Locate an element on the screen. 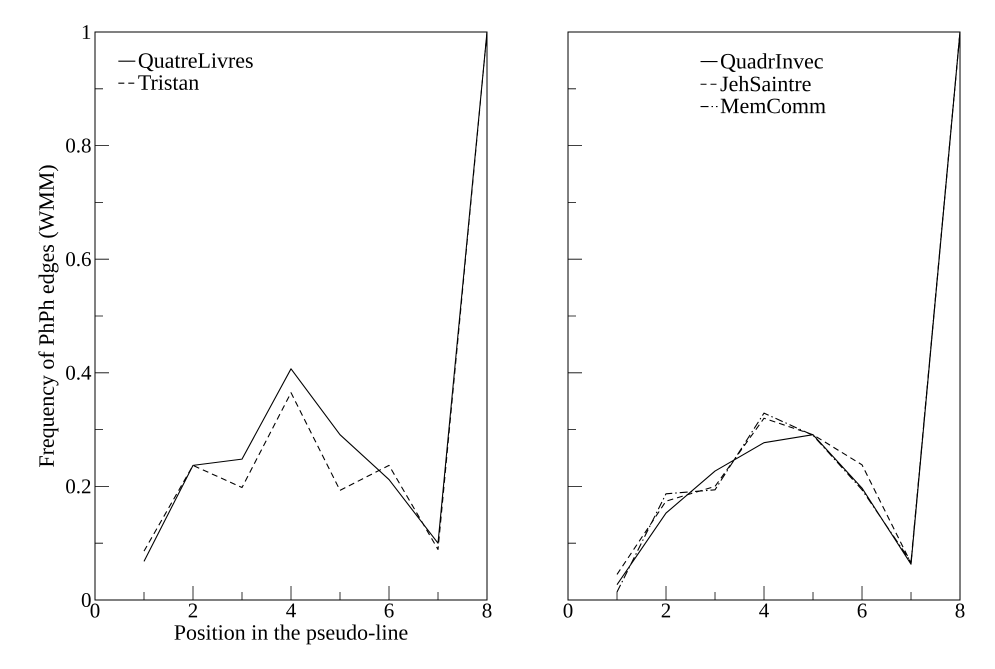  y-tick-label: 0.2 is located at coordinates (78, 486).